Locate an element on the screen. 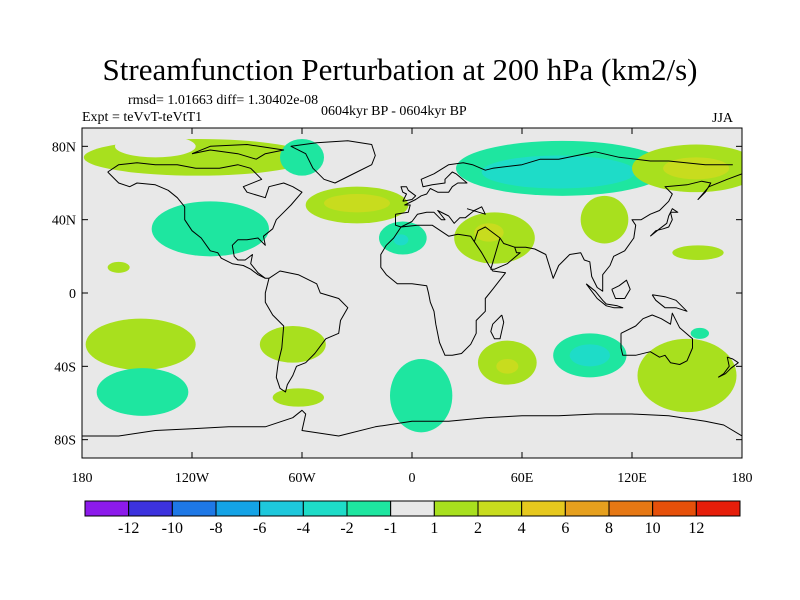 This screenshot has height=600, width=800. coast-asia is located at coordinates (628, 232).